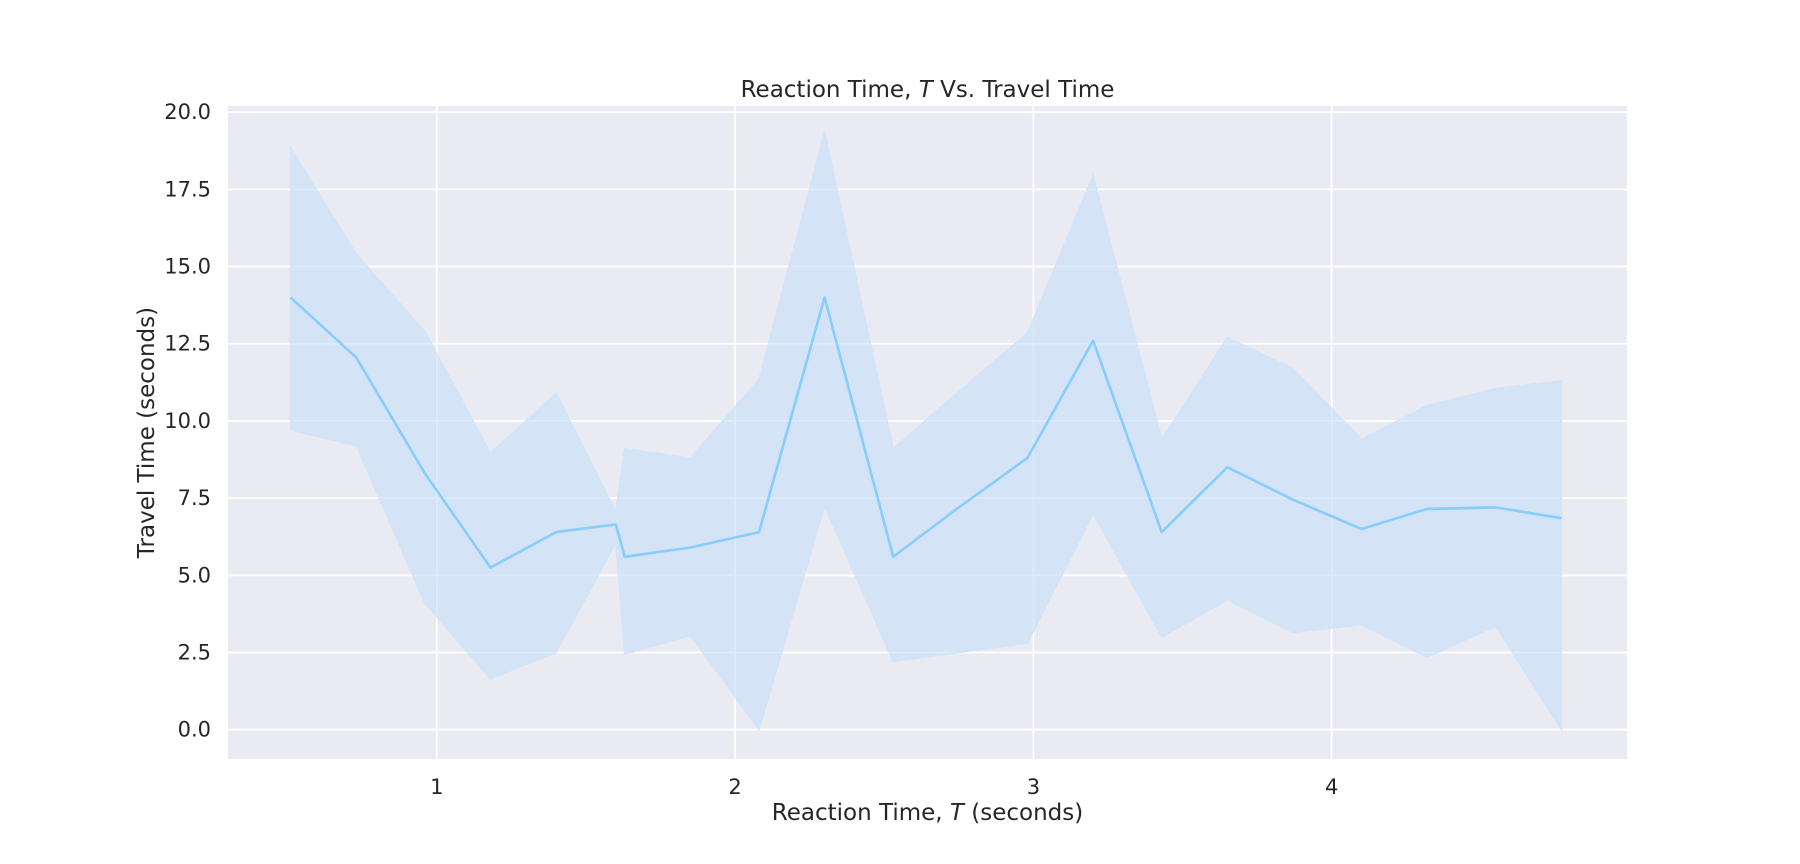 This screenshot has width=1800, height=864. Describe the element at coordinates (958, 813) in the screenshot. I see `x-axis-label-variable: T` at that location.